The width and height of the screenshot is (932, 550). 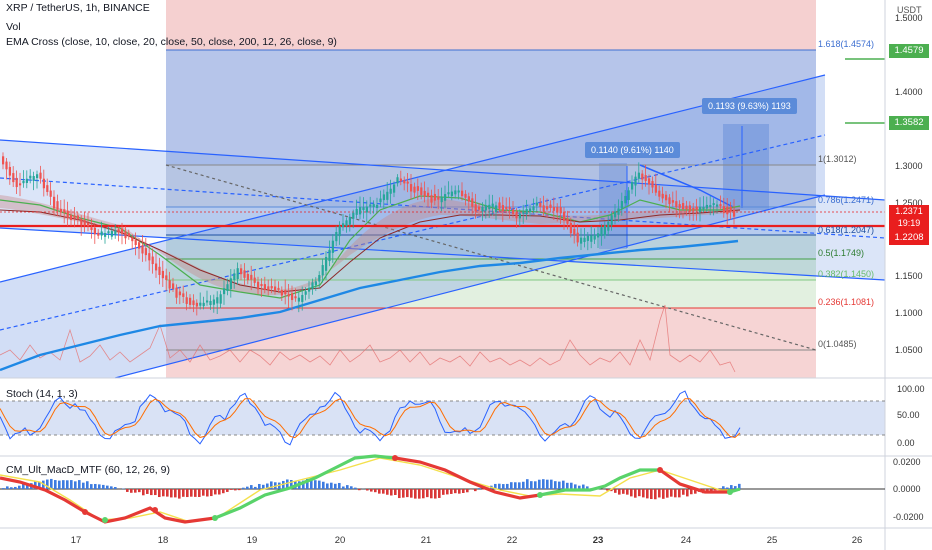 I want to click on vol-label: Vol, so click(x=13, y=27).